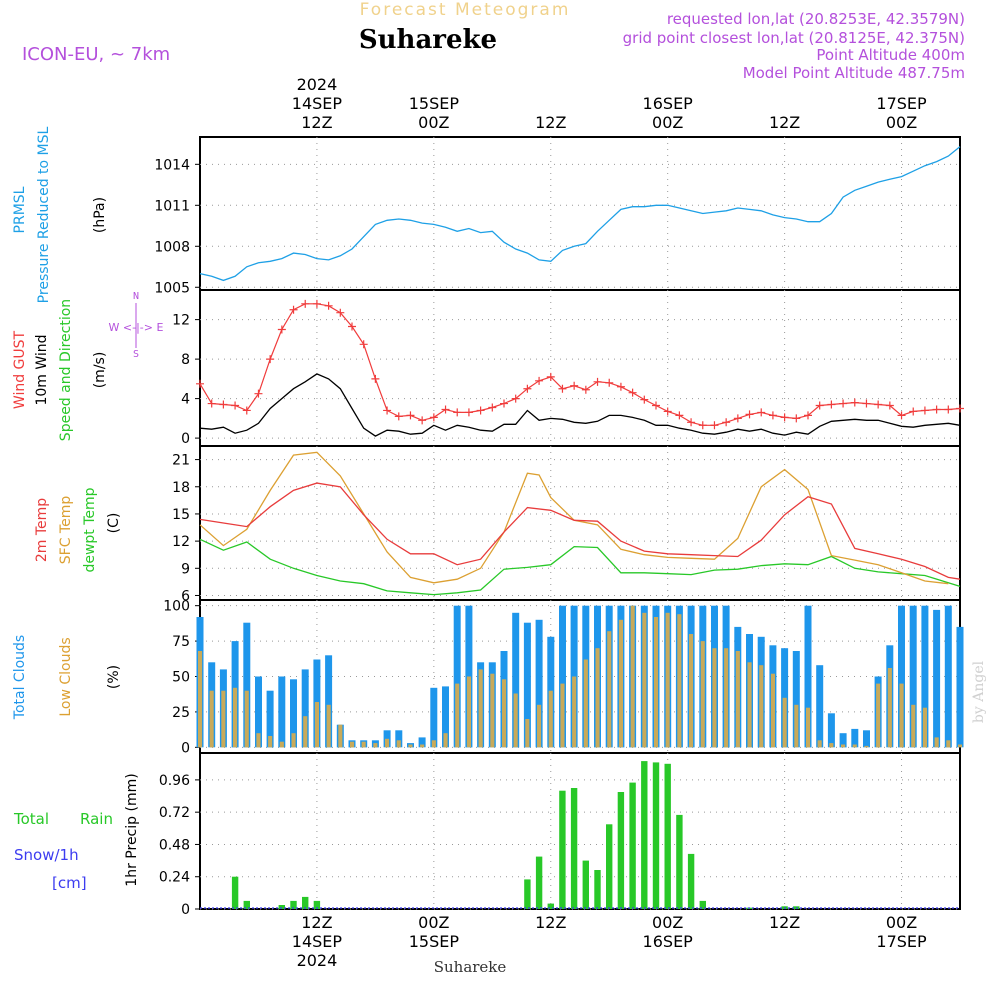  What do you see at coordinates (172, 206) in the screenshot?
I see `pressure-ytick-label: 1011` at bounding box center [172, 206].